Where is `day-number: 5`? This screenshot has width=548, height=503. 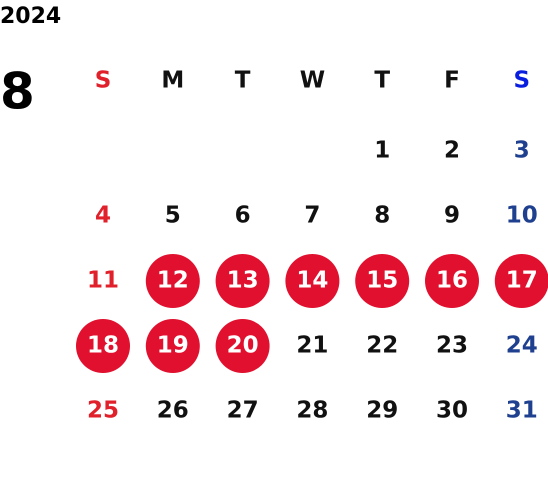 day-number: 5 is located at coordinates (173, 216).